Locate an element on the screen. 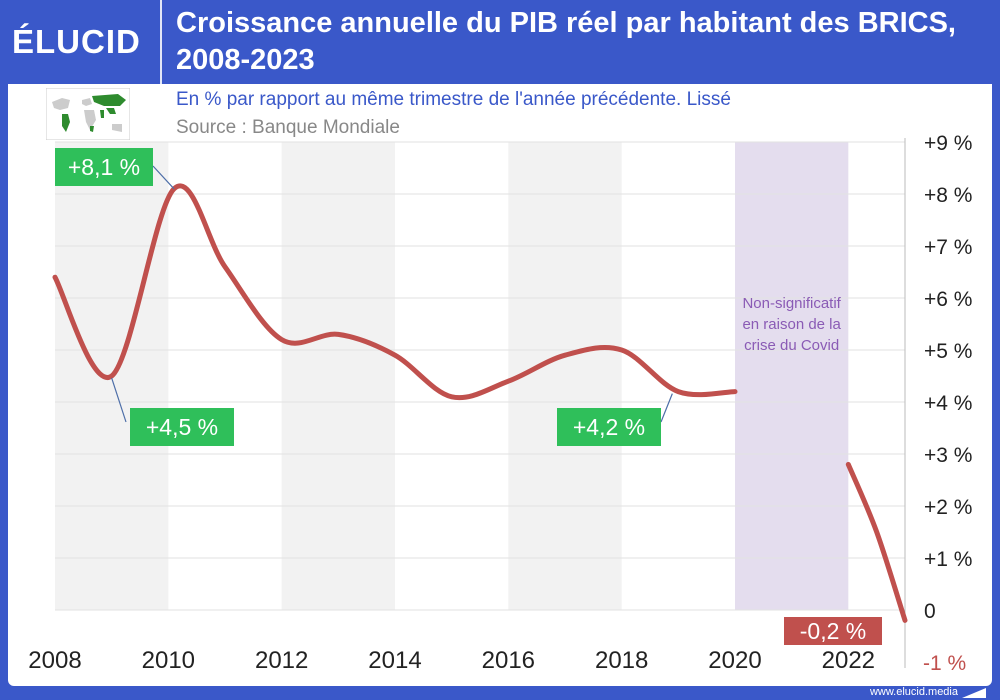 The image size is (1000, 700). y-tick-label-5: +5 % is located at coordinates (948, 351).